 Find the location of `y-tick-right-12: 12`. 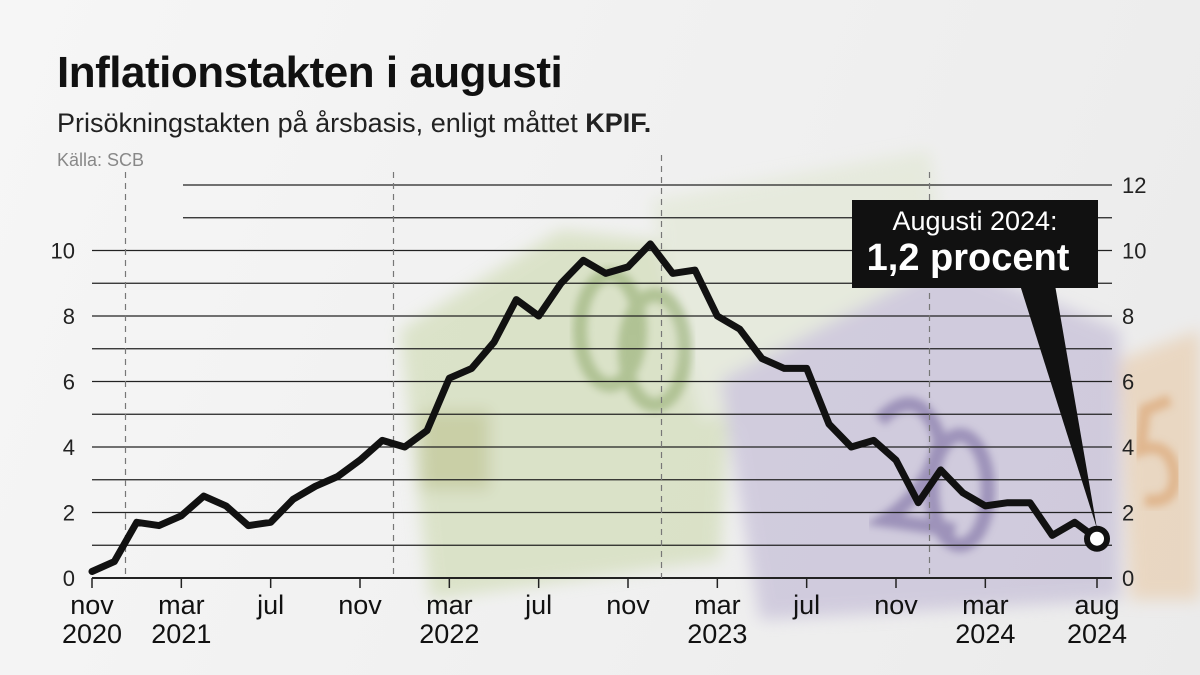

y-tick-right-12: 12 is located at coordinates (1134, 185).